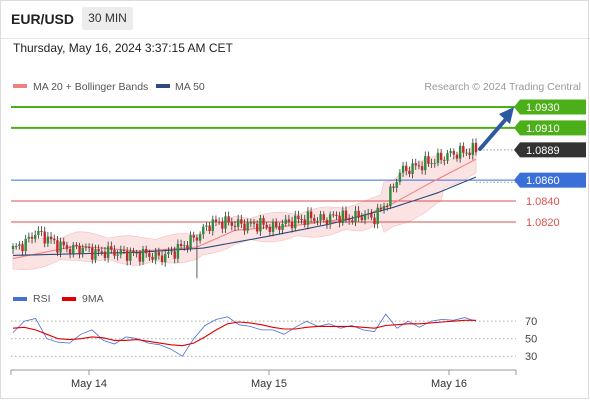 The width and height of the screenshot is (590, 400). What do you see at coordinates (517, 180) in the screenshot?
I see `level-1-0860-badge-pointer` at bounding box center [517, 180].